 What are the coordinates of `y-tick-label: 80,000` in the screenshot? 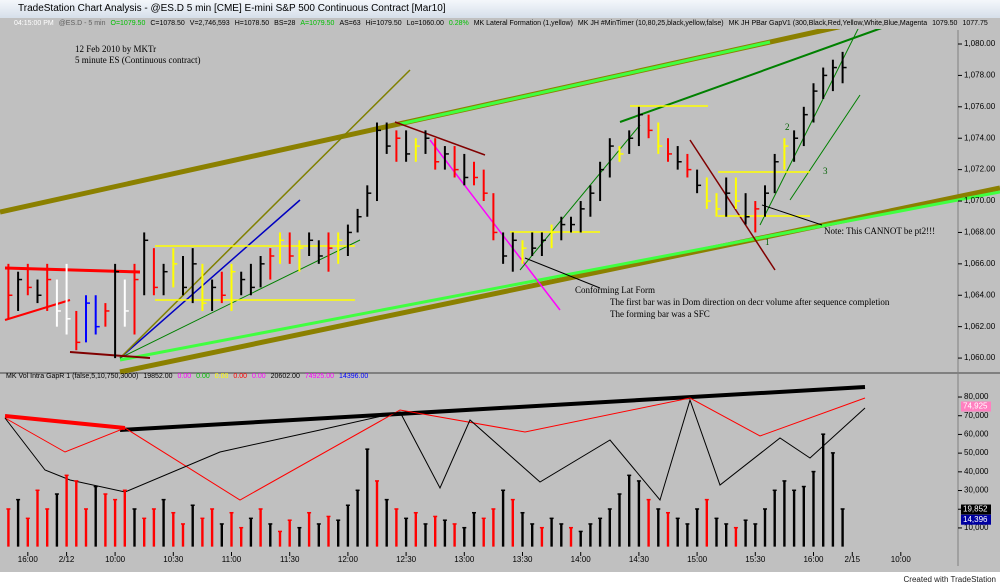 It's located at (976, 396).